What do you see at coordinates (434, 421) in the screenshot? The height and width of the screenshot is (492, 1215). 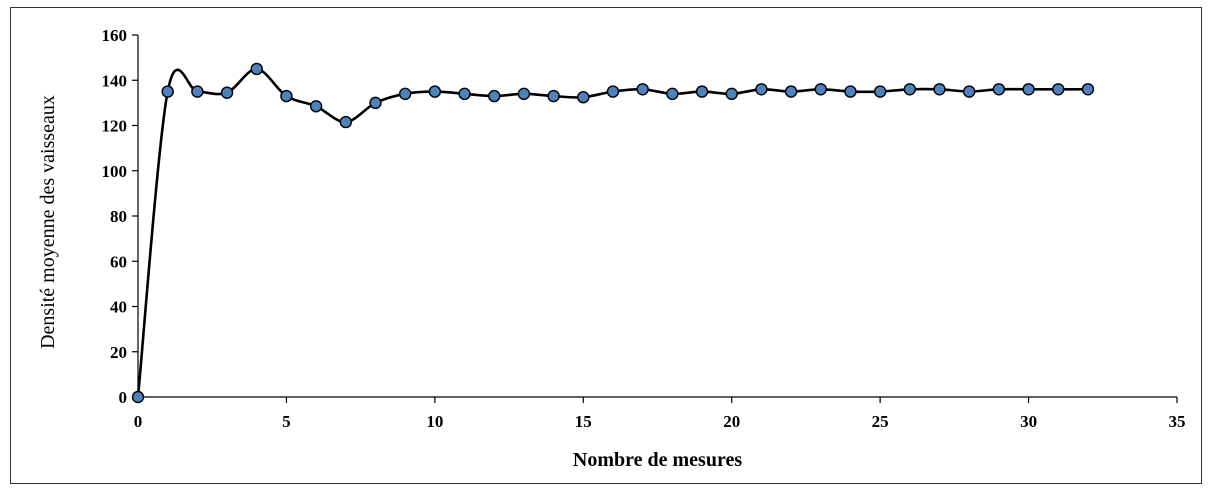 I see `x-tick-label: 10` at bounding box center [434, 421].